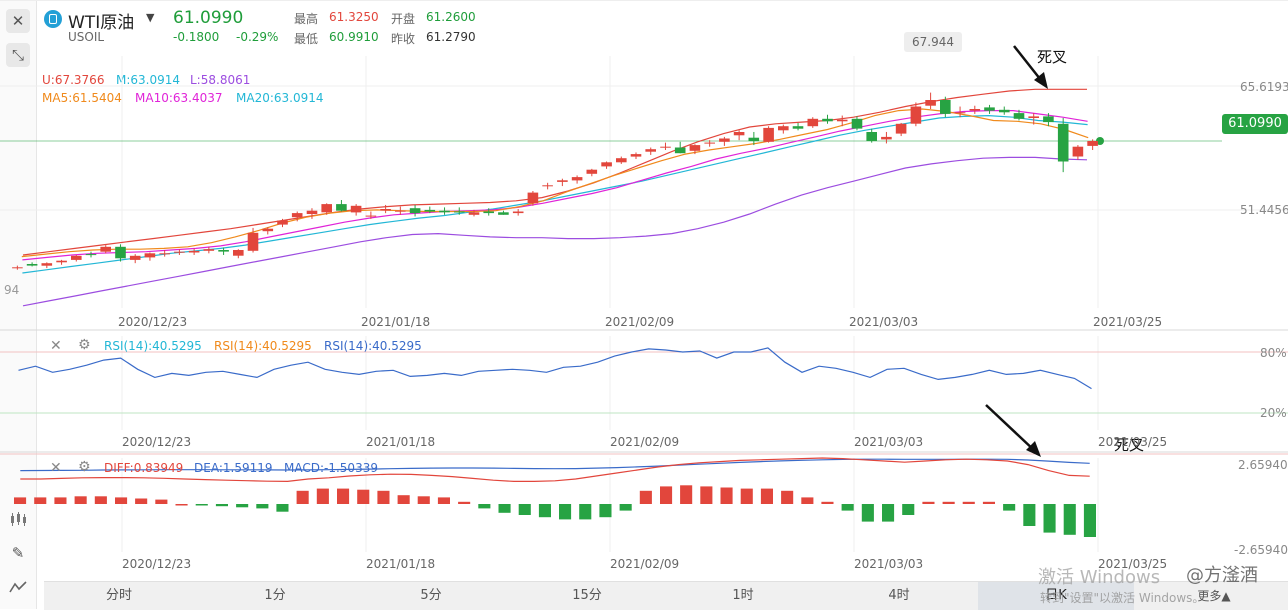  I want to click on date-label: 2021/01/18, so click(396, 322).